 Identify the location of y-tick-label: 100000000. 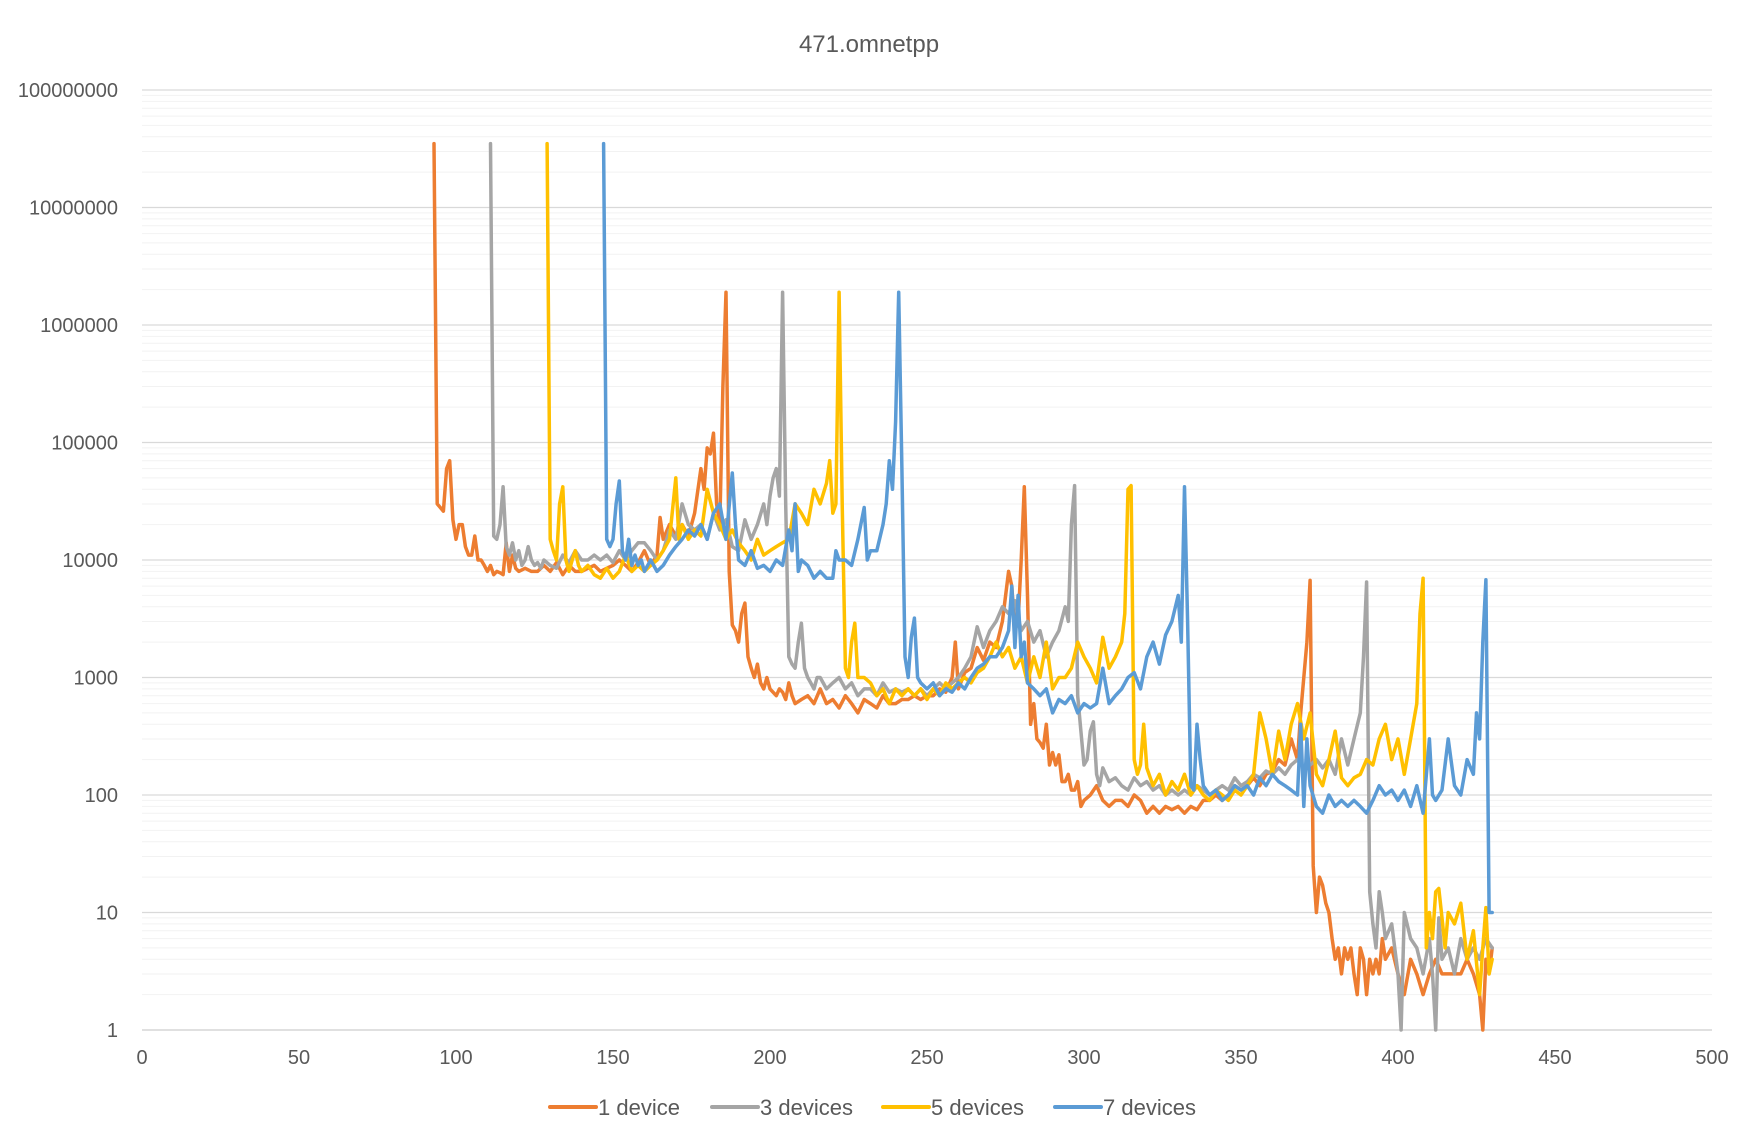
(68, 91).